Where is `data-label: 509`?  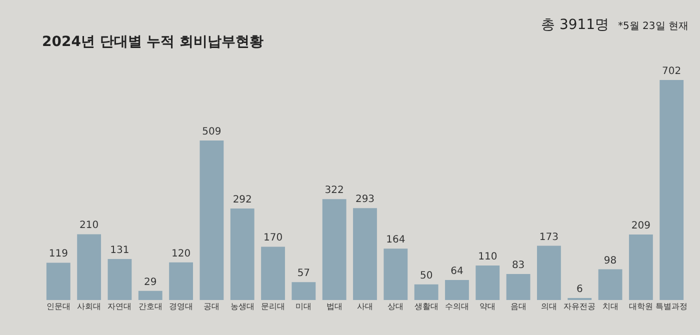
data-label: 509 is located at coordinates (212, 132).